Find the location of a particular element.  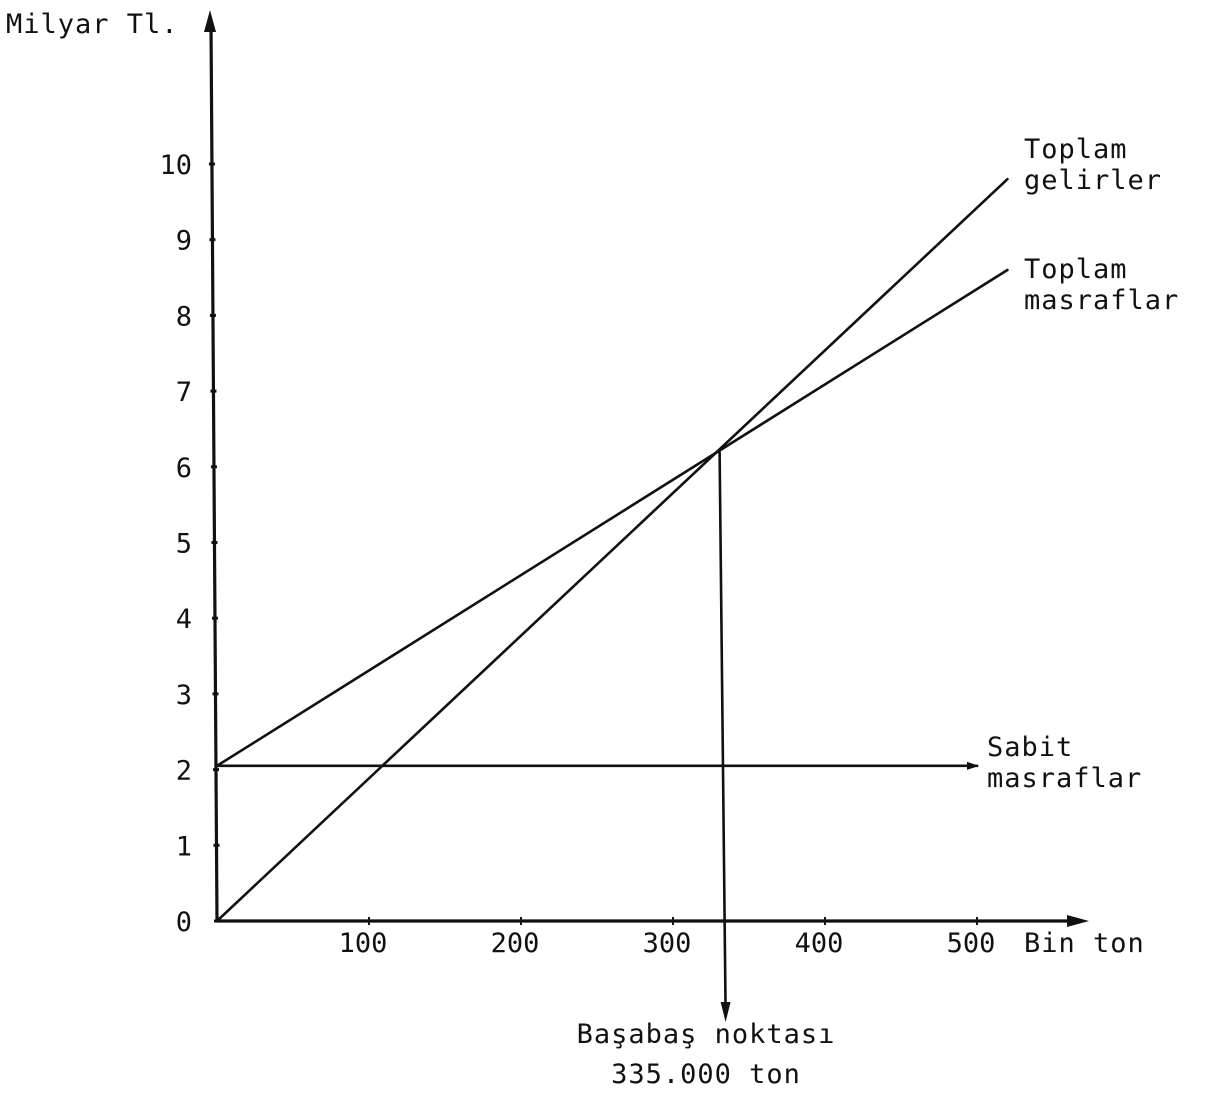

y-tick-label: 0 is located at coordinates (184, 922).